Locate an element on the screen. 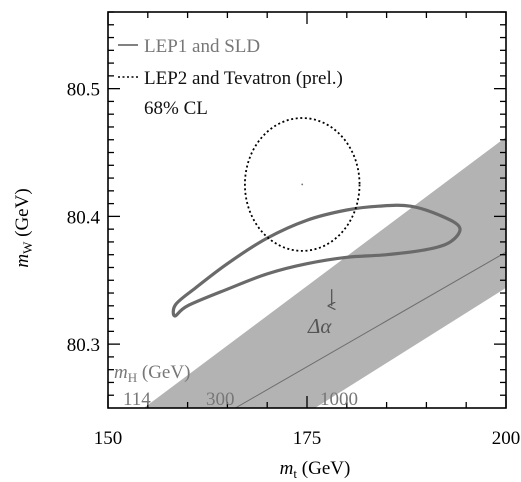 The height and width of the screenshot is (482, 521). higgs-mass-label-114: 114 is located at coordinates (137, 399).